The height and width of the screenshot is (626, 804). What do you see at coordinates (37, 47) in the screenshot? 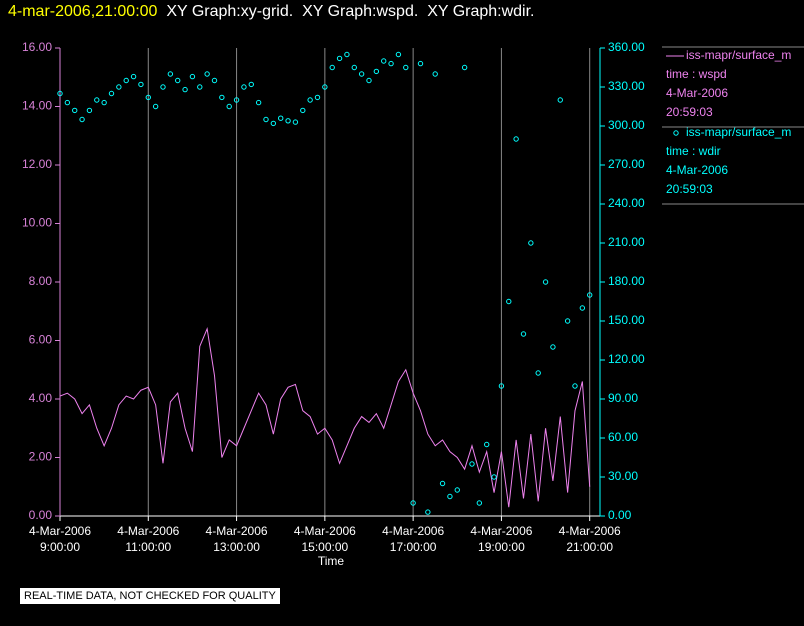
I see `y-tick-label: 16.00` at bounding box center [37, 47].